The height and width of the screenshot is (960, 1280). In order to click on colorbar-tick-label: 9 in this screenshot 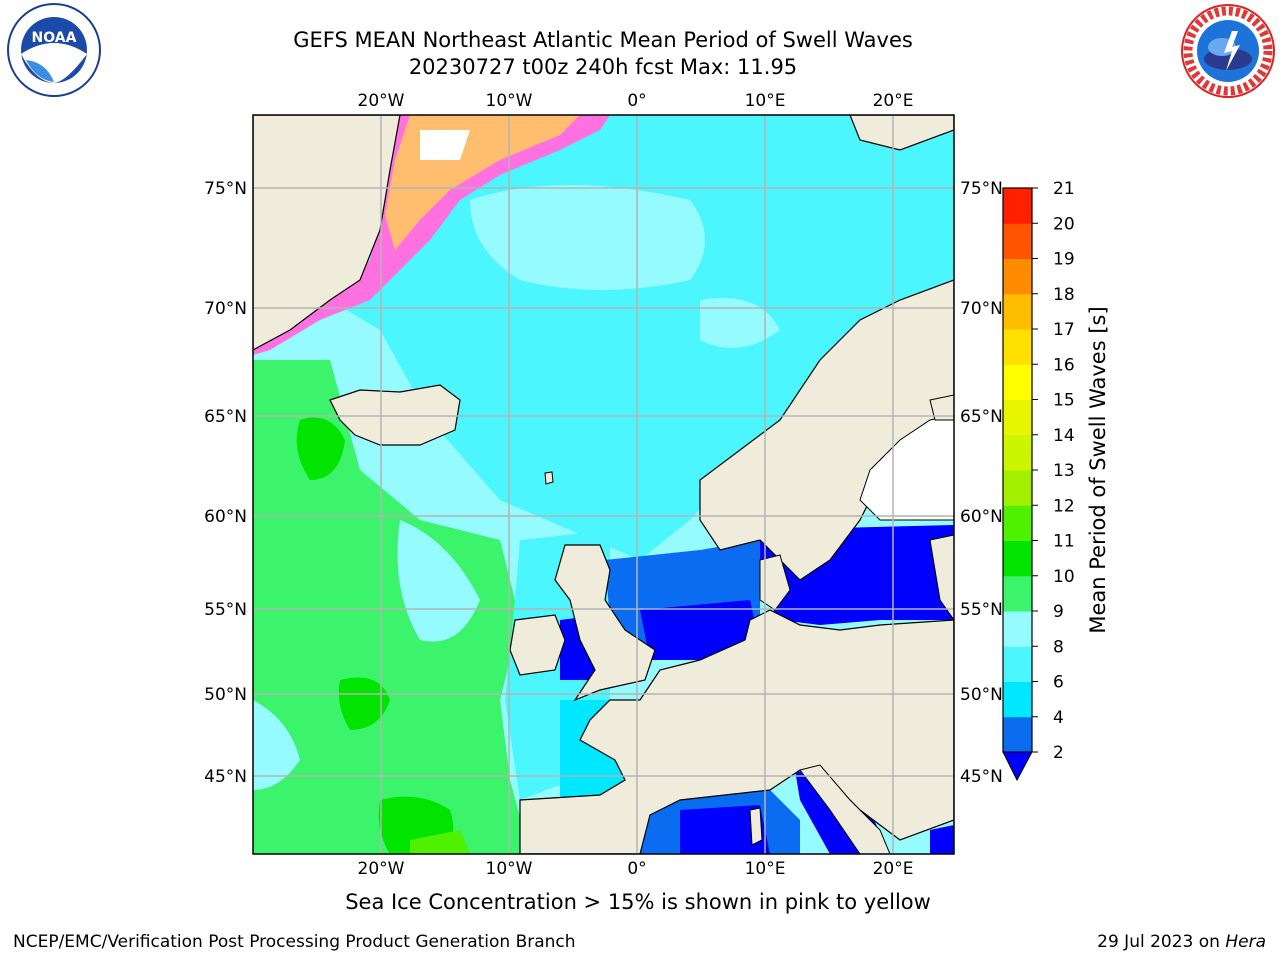, I will do `click(1058, 612)`.